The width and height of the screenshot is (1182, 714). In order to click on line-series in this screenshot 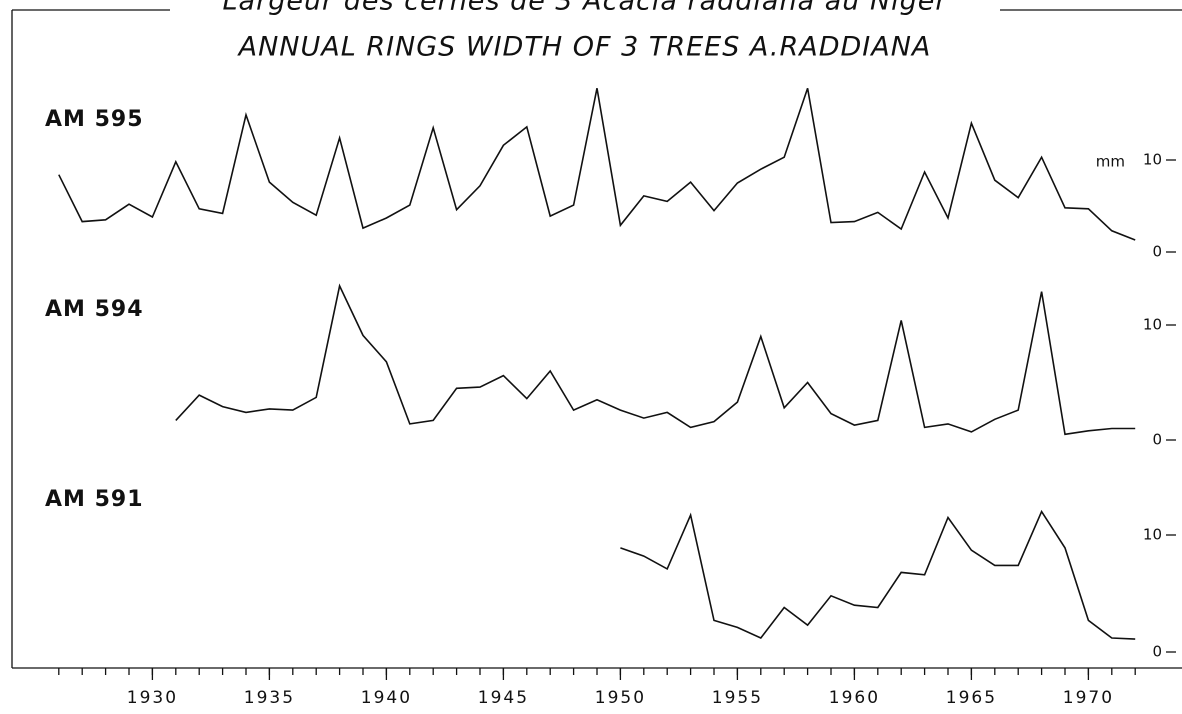, I will do `click(878, 574)`.